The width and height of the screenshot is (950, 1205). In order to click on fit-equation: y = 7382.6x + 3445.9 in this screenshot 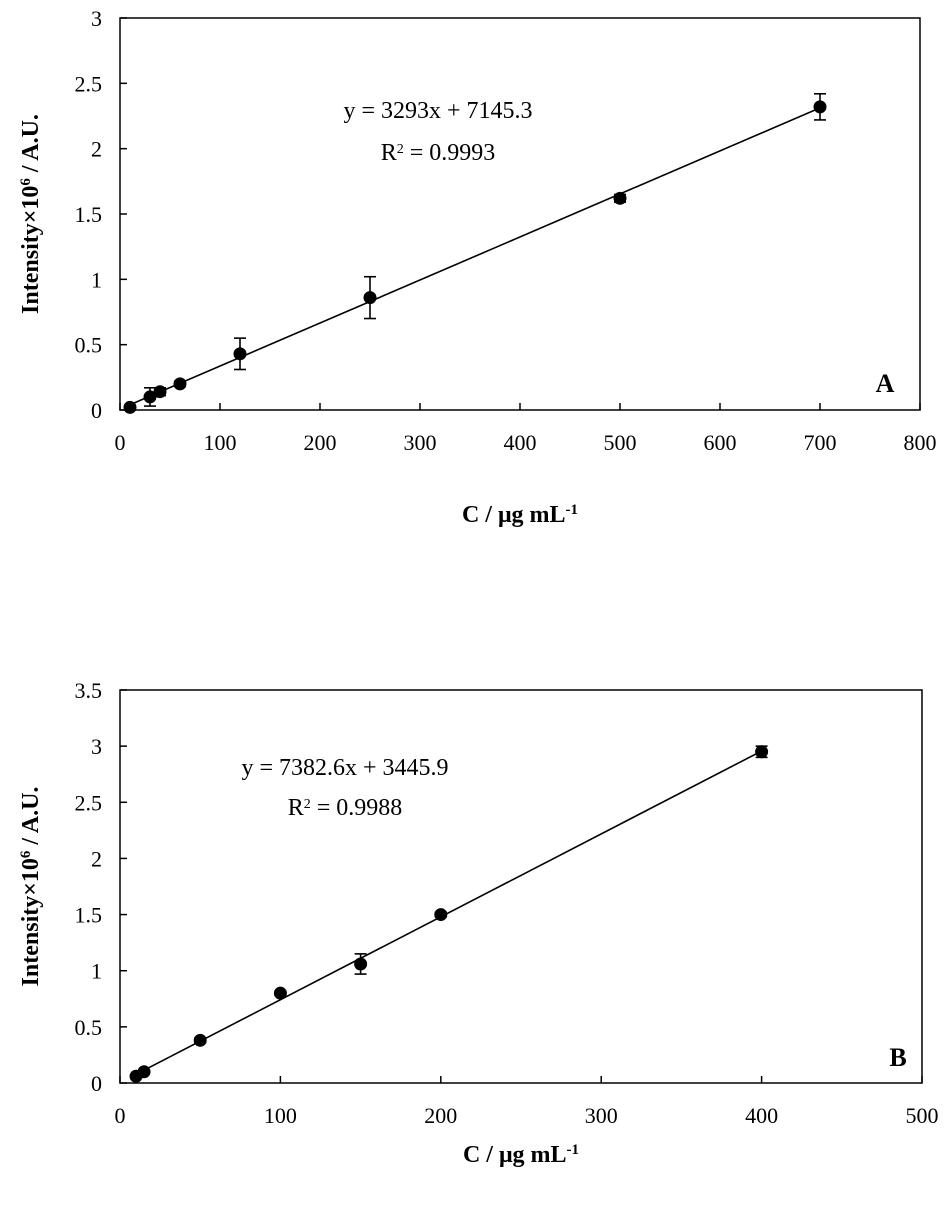, I will do `click(344, 768)`.